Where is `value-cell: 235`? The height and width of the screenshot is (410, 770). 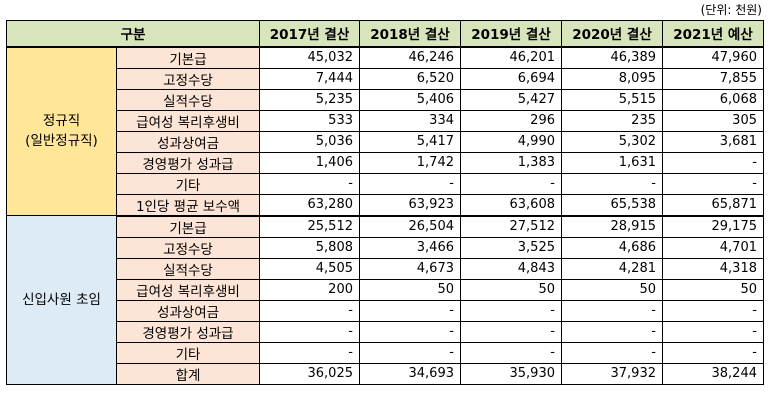 value-cell: 235 is located at coordinates (612, 120).